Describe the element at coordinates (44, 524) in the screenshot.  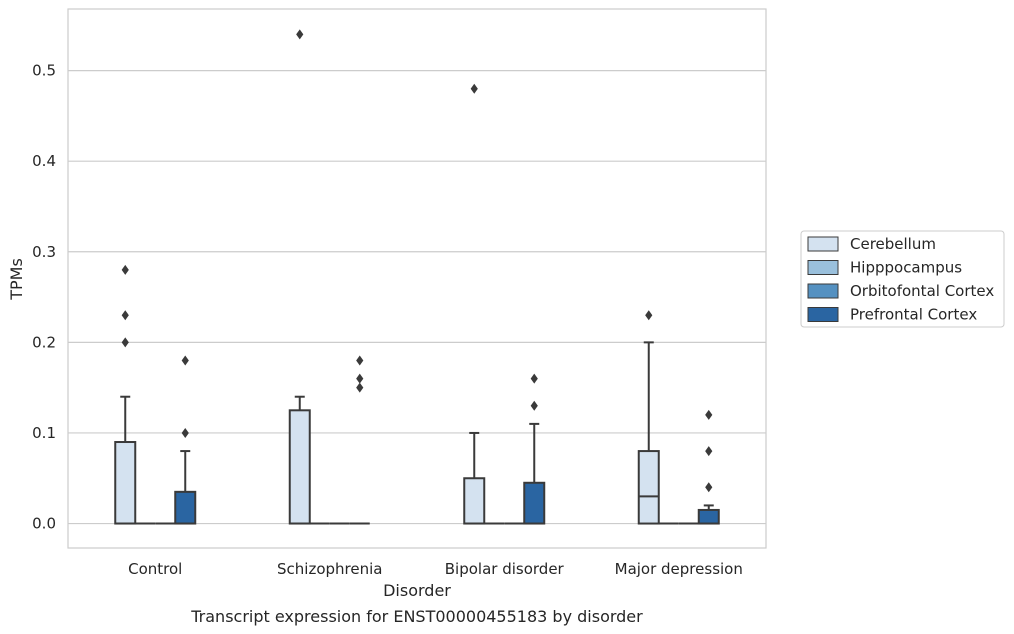
I see `y-tick-label: 0.0` at that location.